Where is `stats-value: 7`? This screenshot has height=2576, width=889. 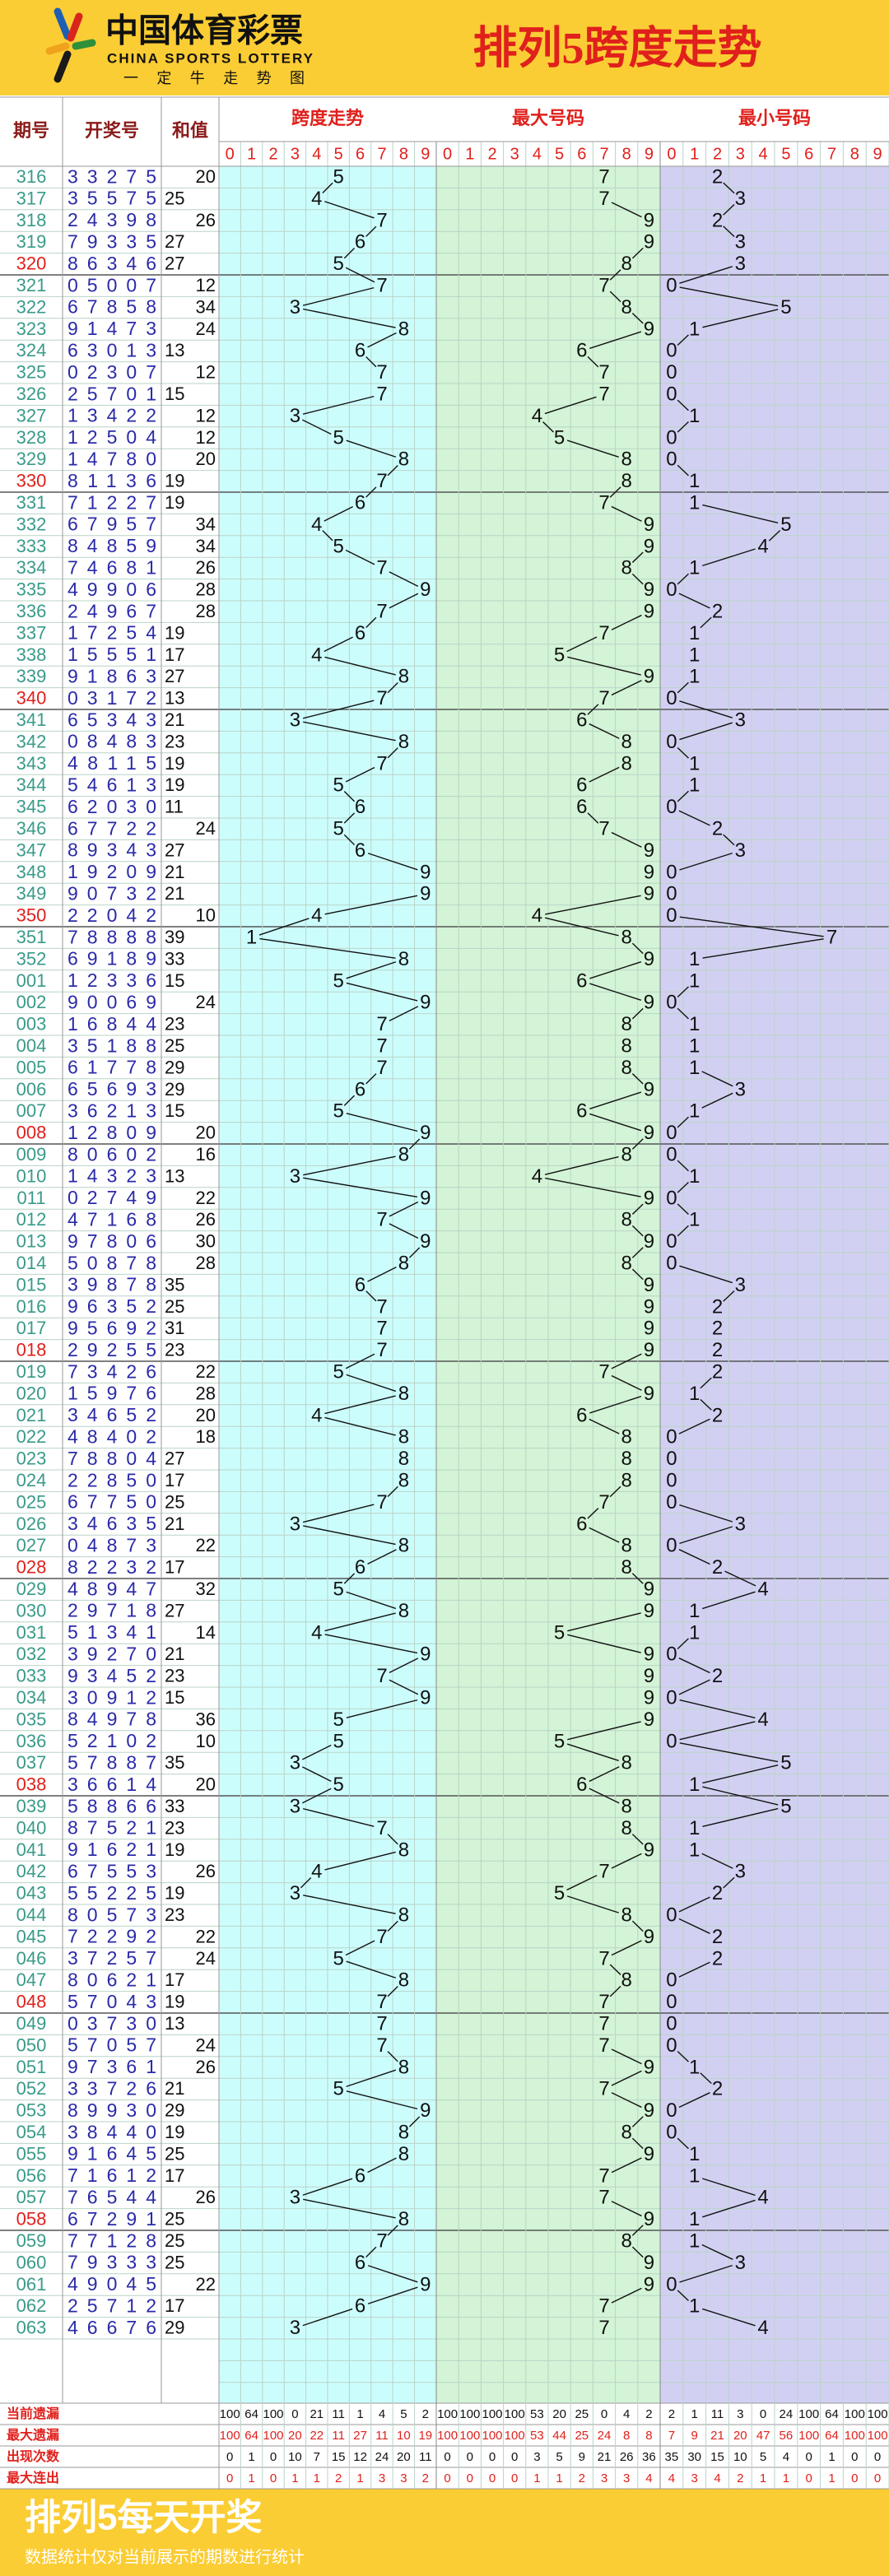 stats-value: 7 is located at coordinates (317, 2457).